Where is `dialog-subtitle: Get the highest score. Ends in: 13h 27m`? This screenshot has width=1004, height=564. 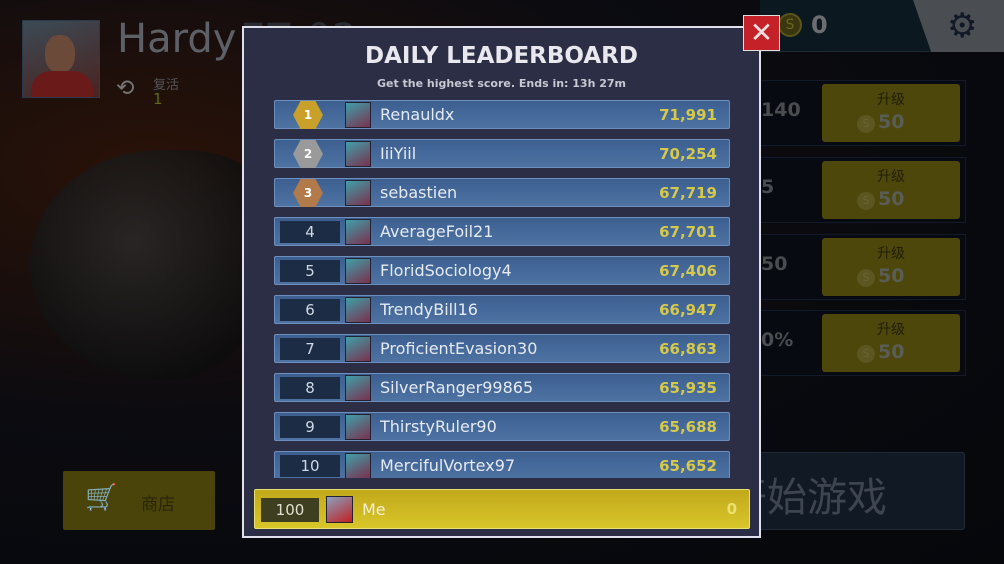
dialog-subtitle: Get the highest score. Ends in: 13h 27m is located at coordinates (501, 83).